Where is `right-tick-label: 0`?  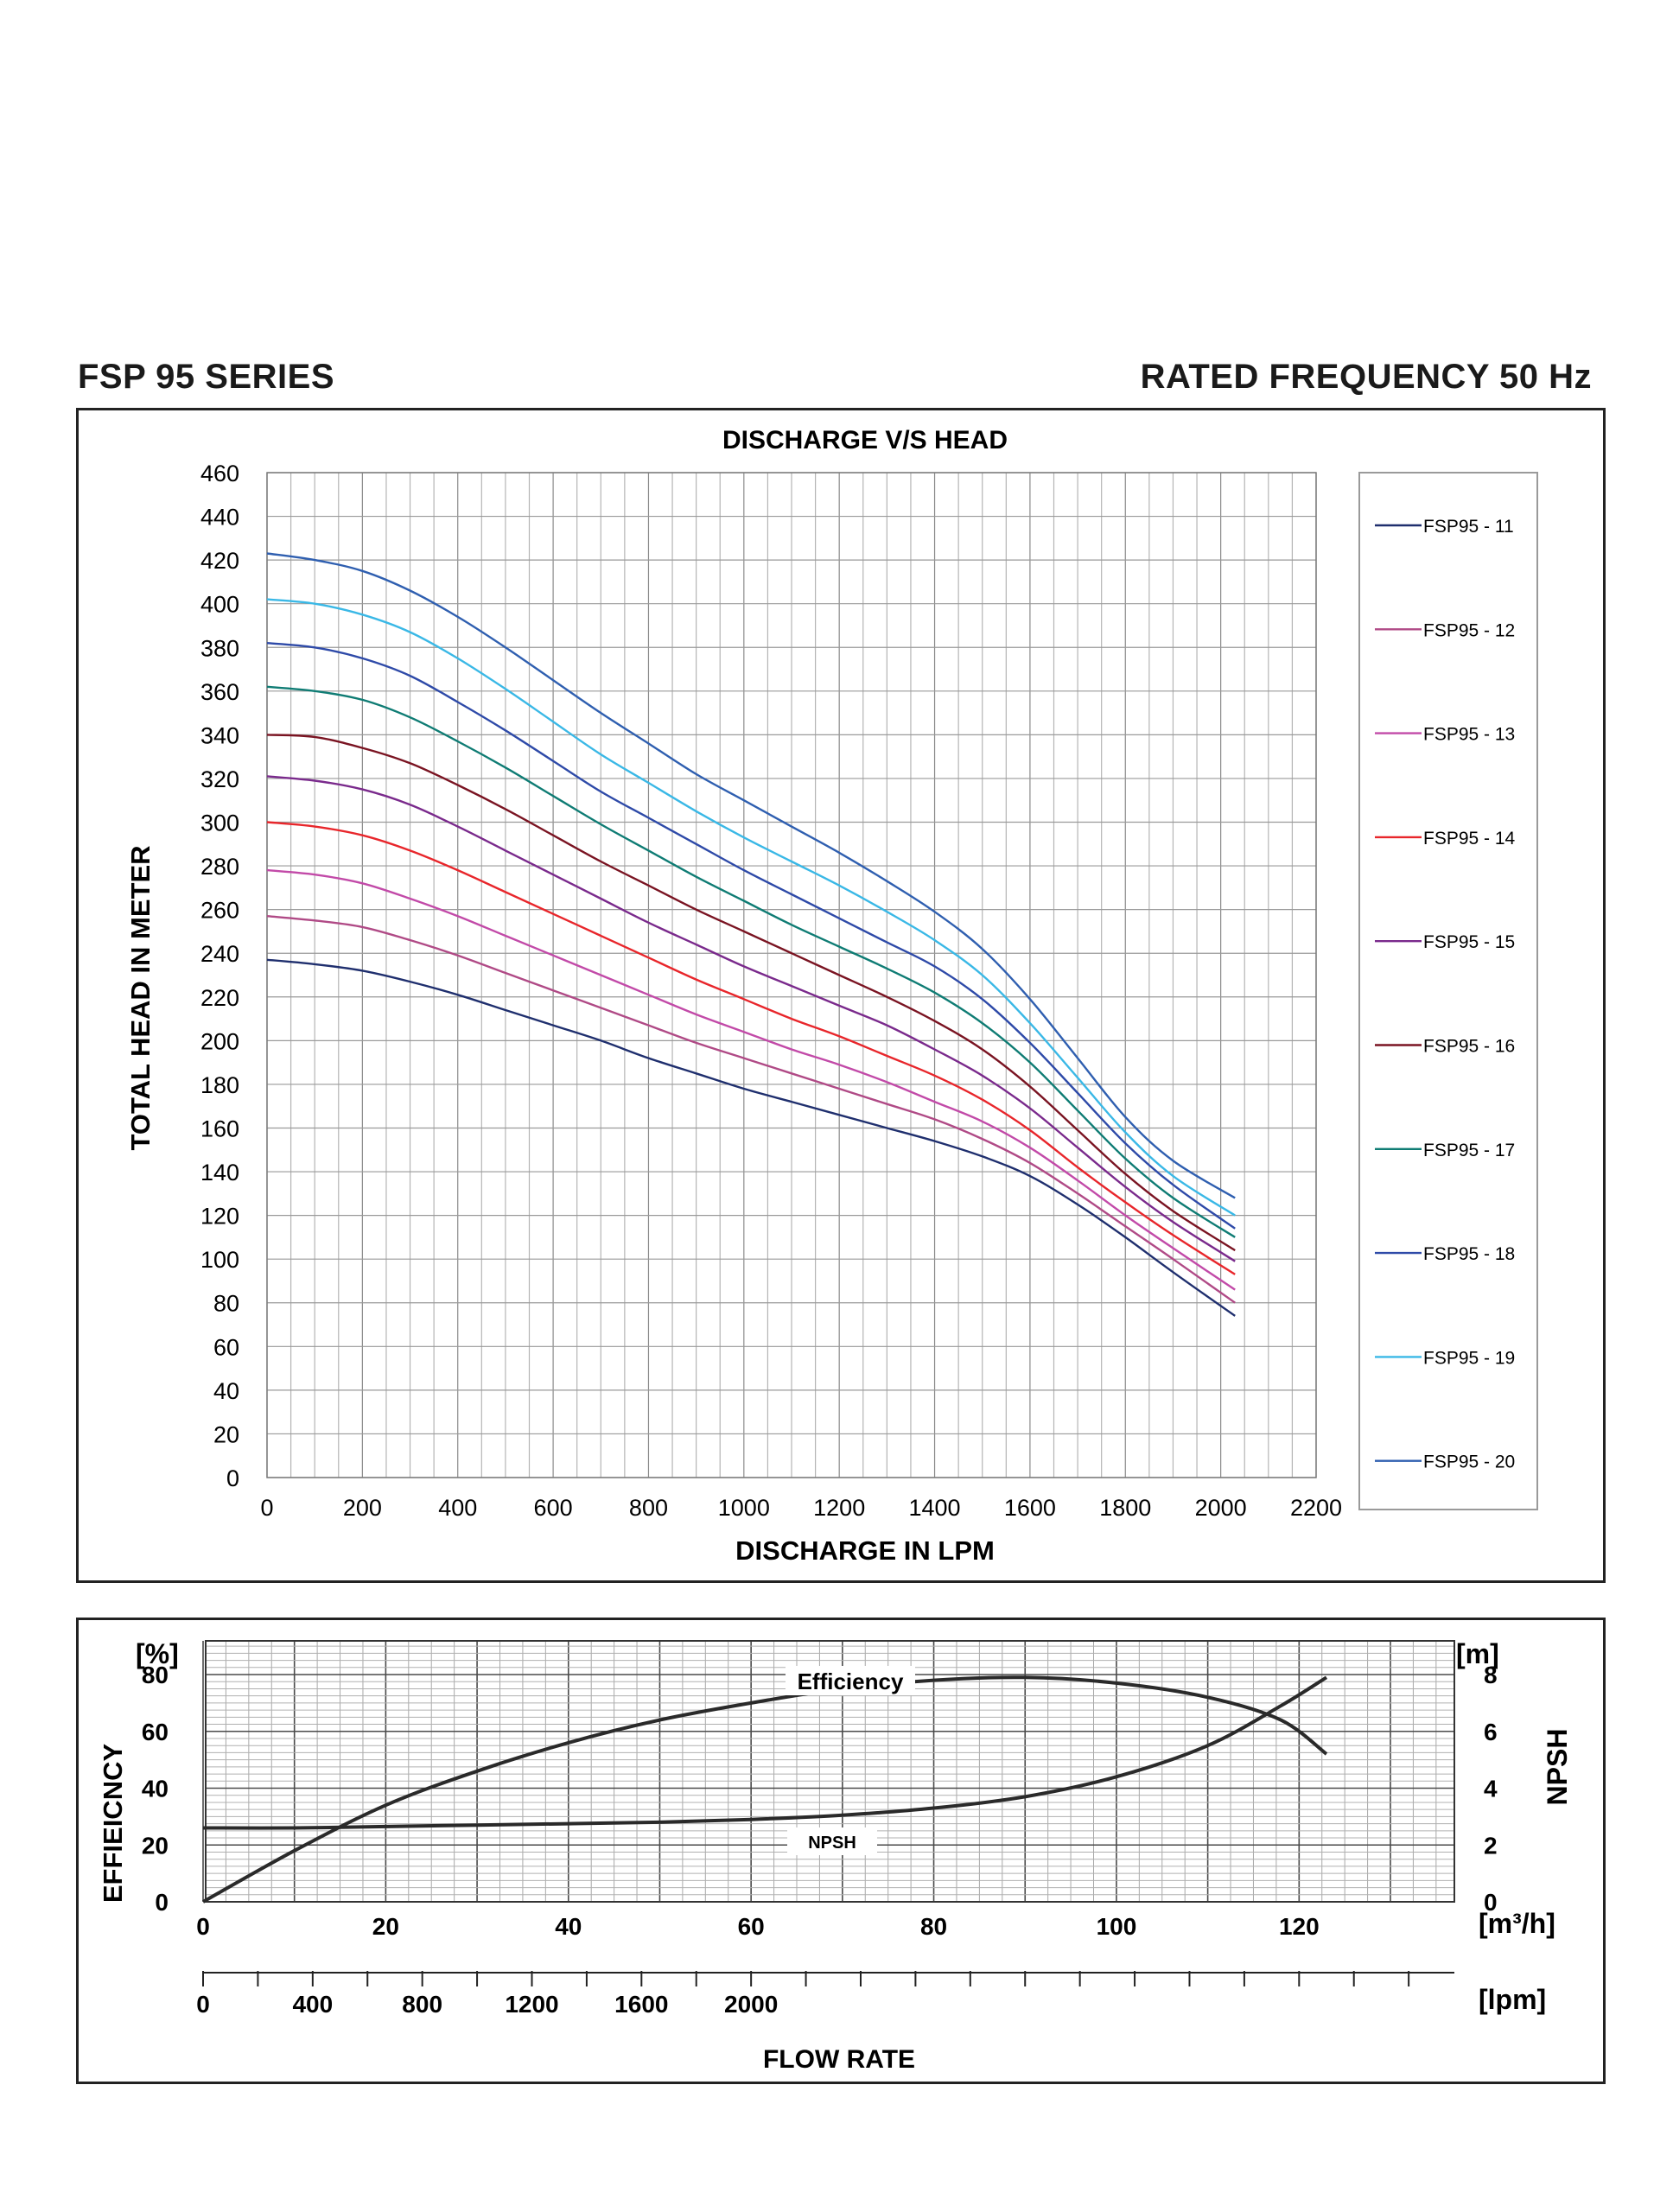 right-tick-label: 0 is located at coordinates (1491, 1902).